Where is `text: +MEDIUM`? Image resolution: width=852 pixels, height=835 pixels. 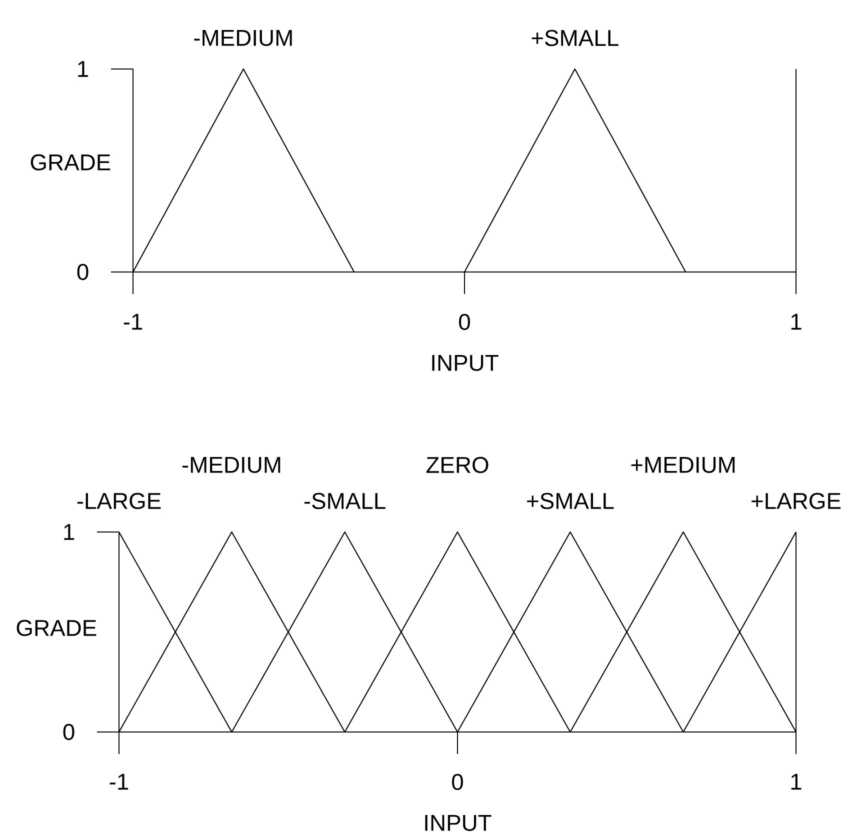 text: +MEDIUM is located at coordinates (683, 465).